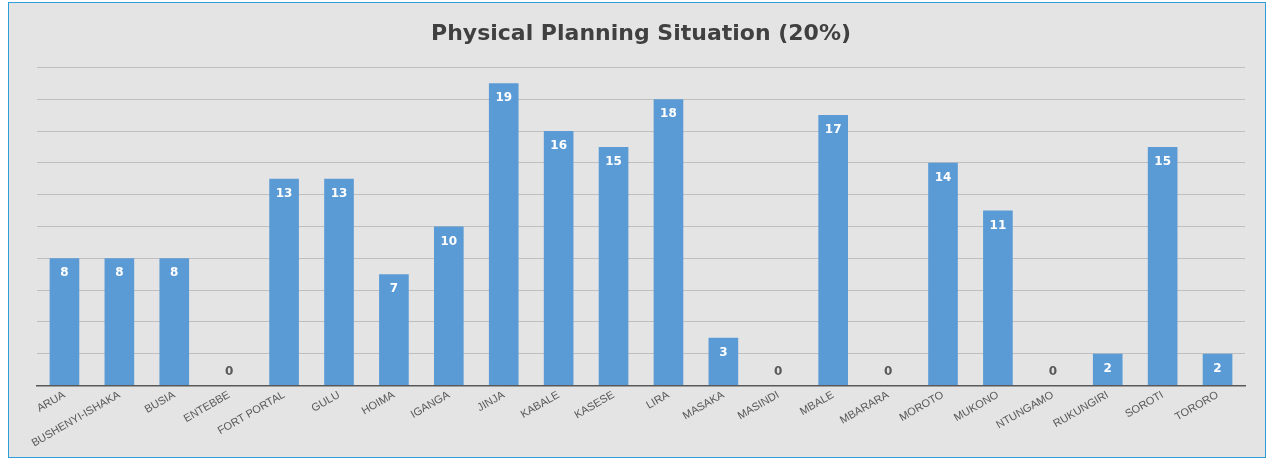 This screenshot has height=462, width=1274. What do you see at coordinates (833, 129) in the screenshot?
I see `data-label: 17` at bounding box center [833, 129].